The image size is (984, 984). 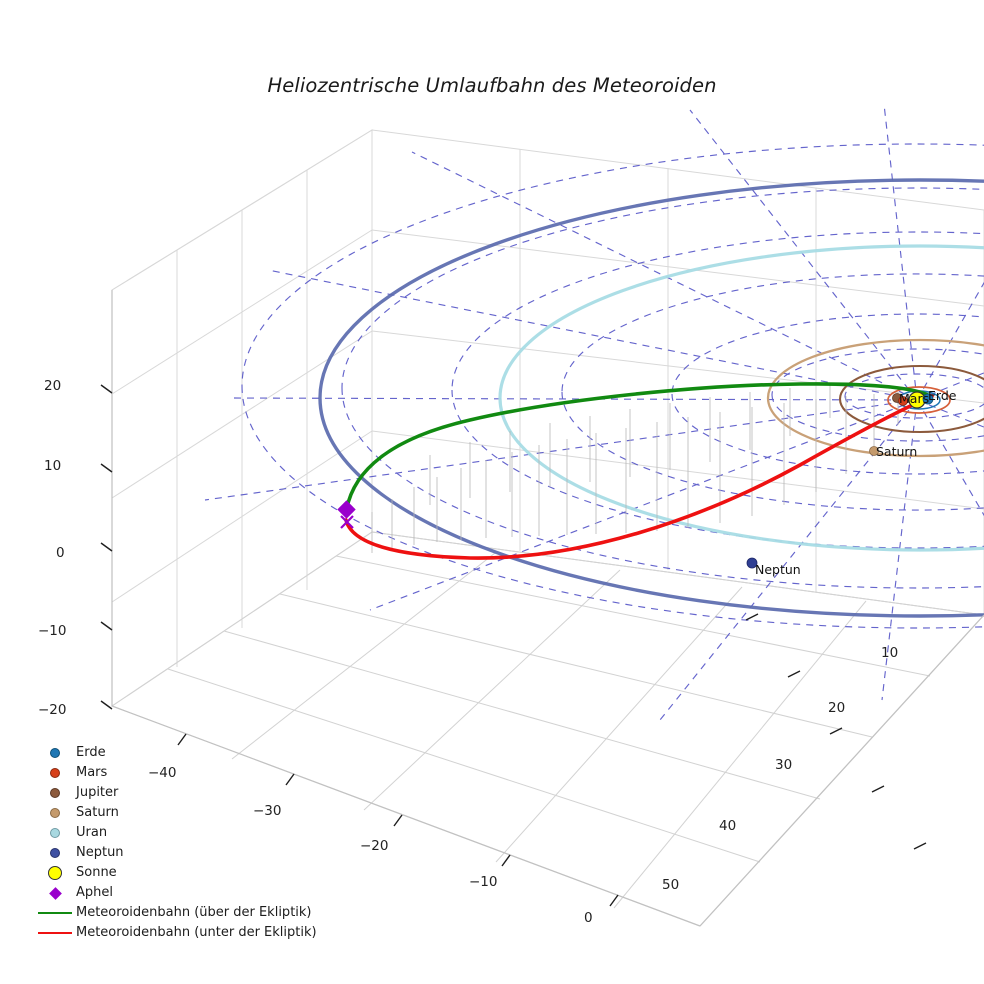 I want to click on legend-item-uran: Uran, so click(x=184, y=833).